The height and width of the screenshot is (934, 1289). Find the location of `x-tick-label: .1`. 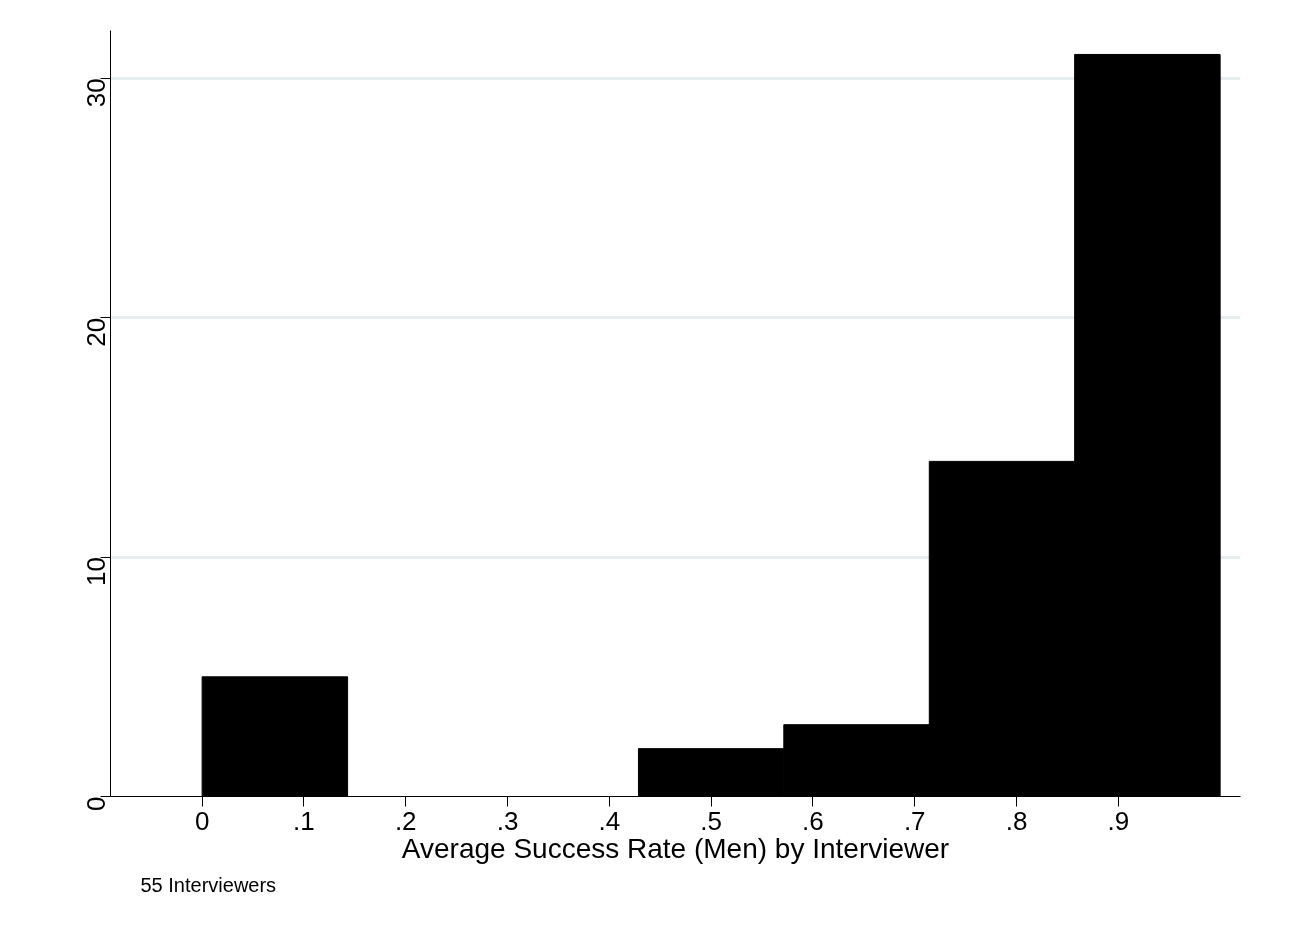

x-tick-label: .1 is located at coordinates (304, 820).